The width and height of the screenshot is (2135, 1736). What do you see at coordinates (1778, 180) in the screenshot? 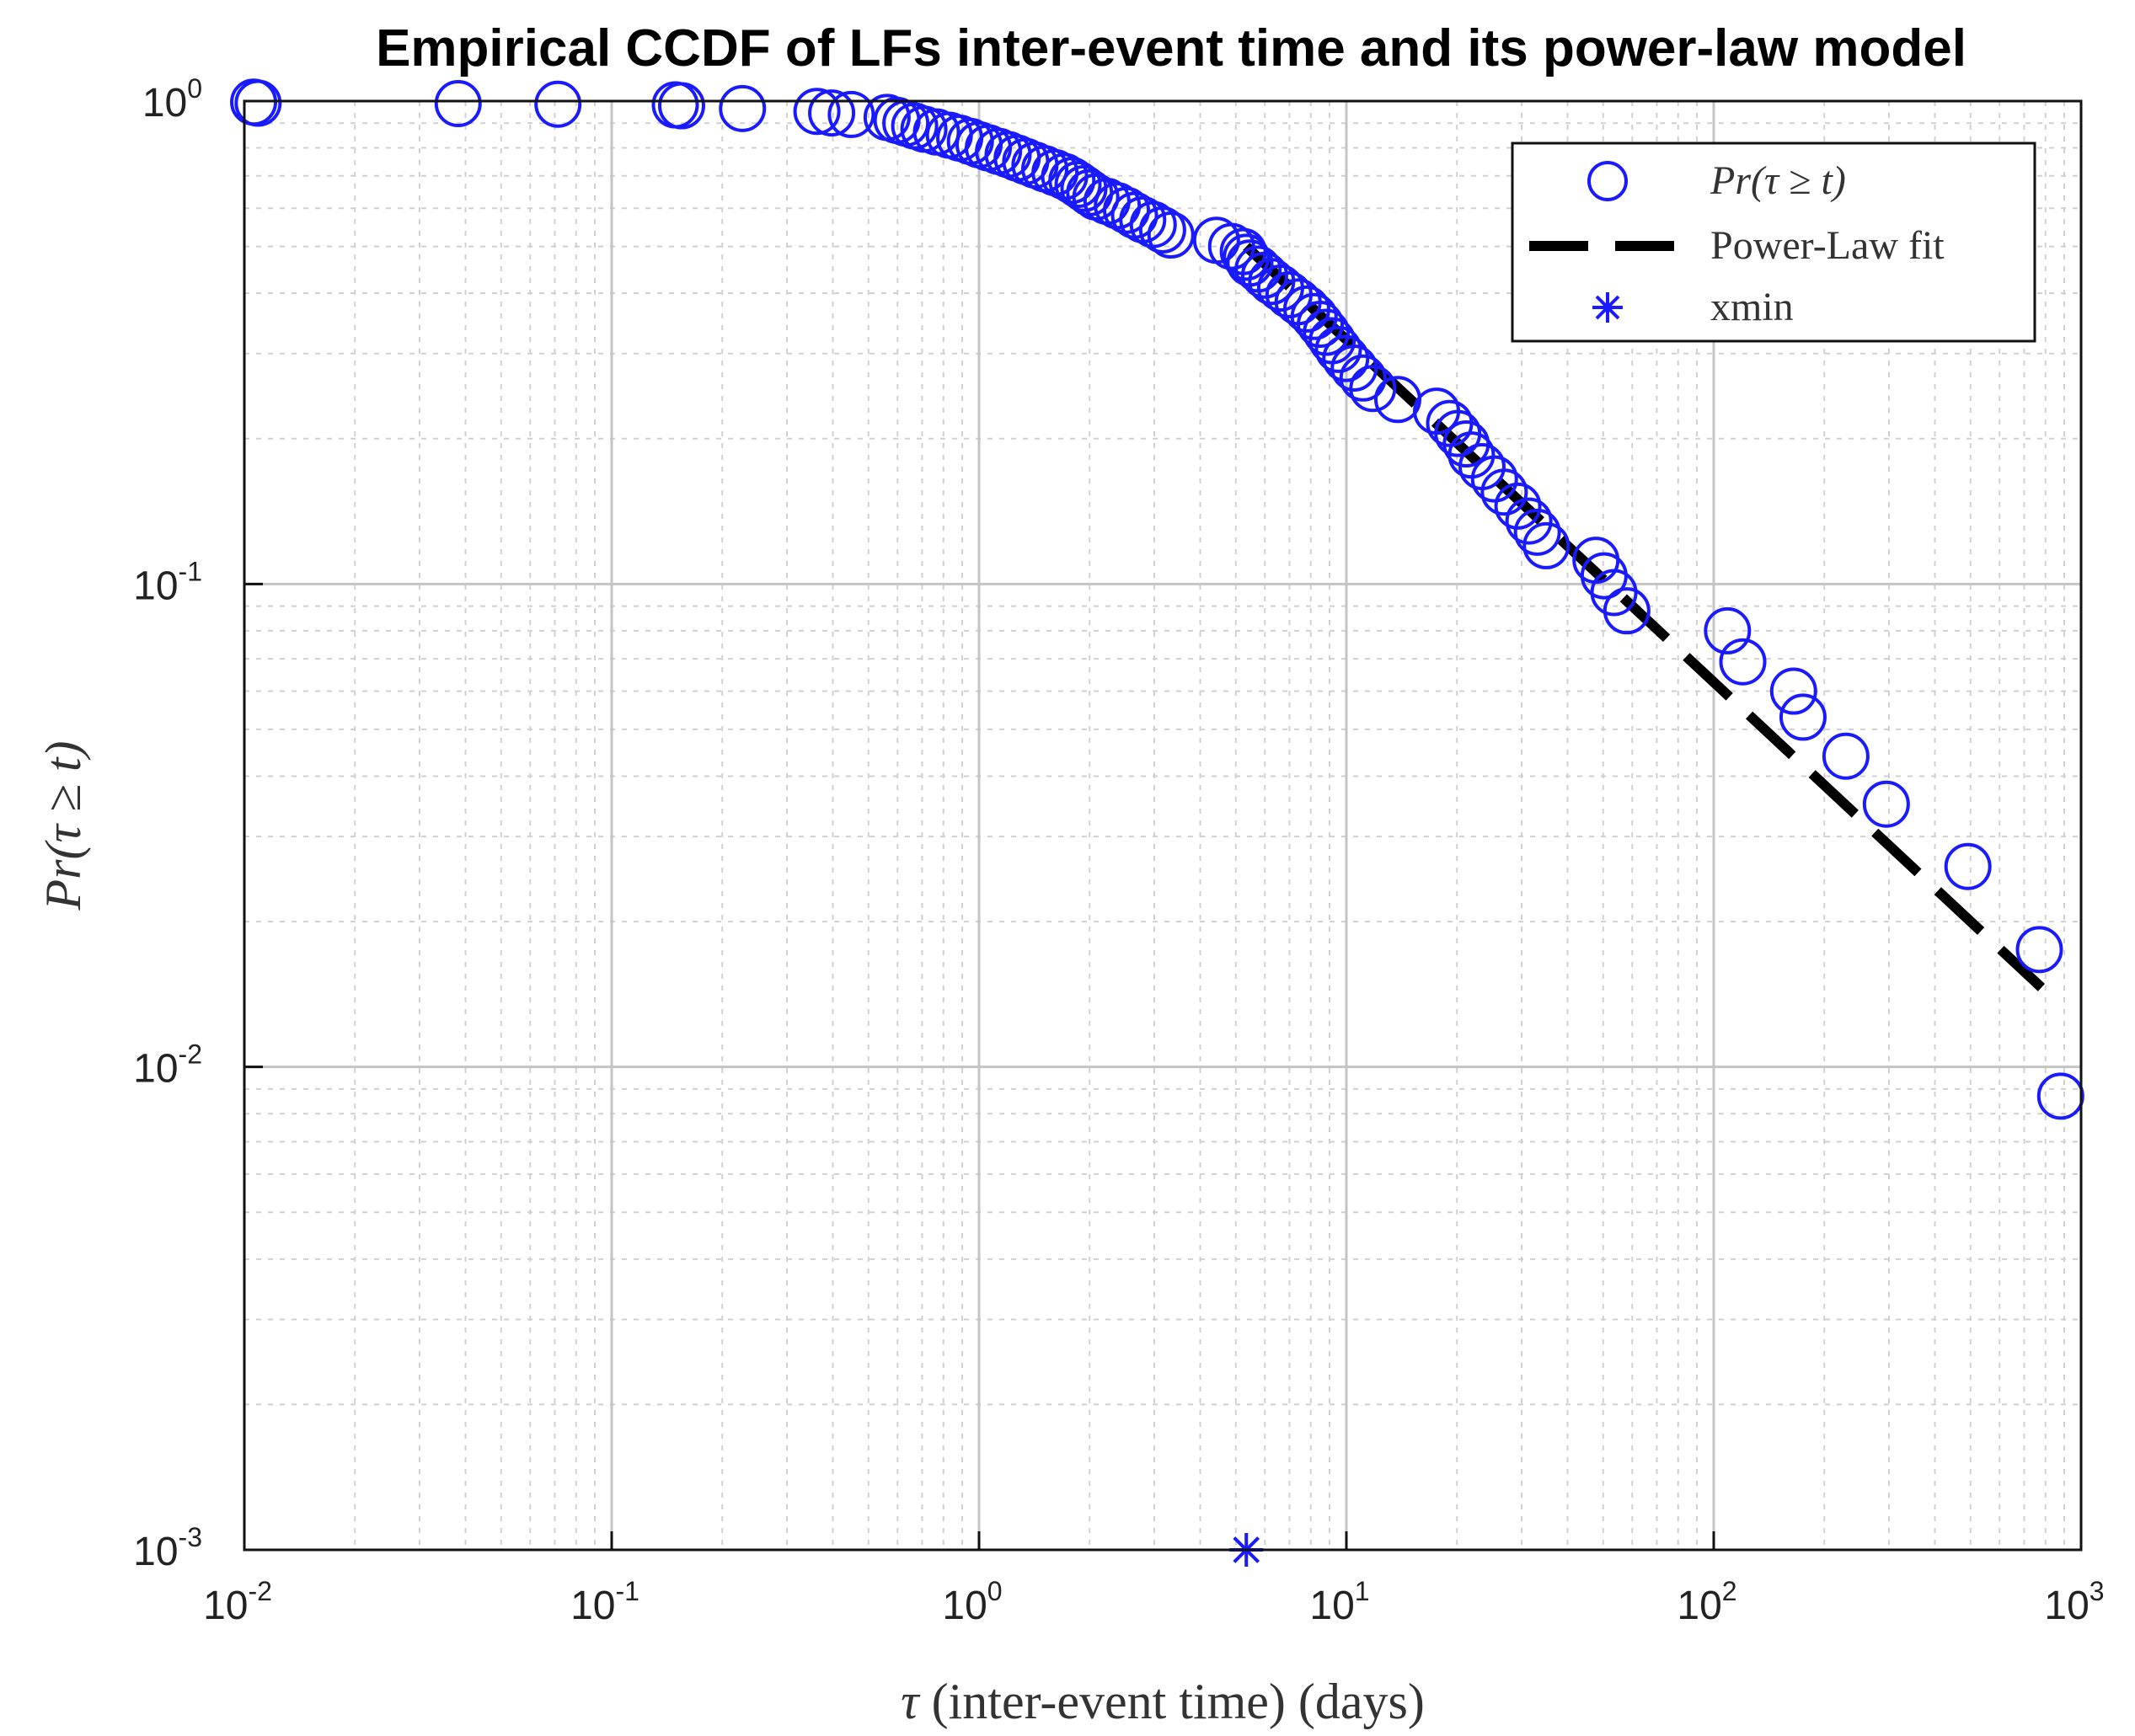
I see `legend-label-ccdf: Pr(τ ≥ t)` at bounding box center [1778, 180].